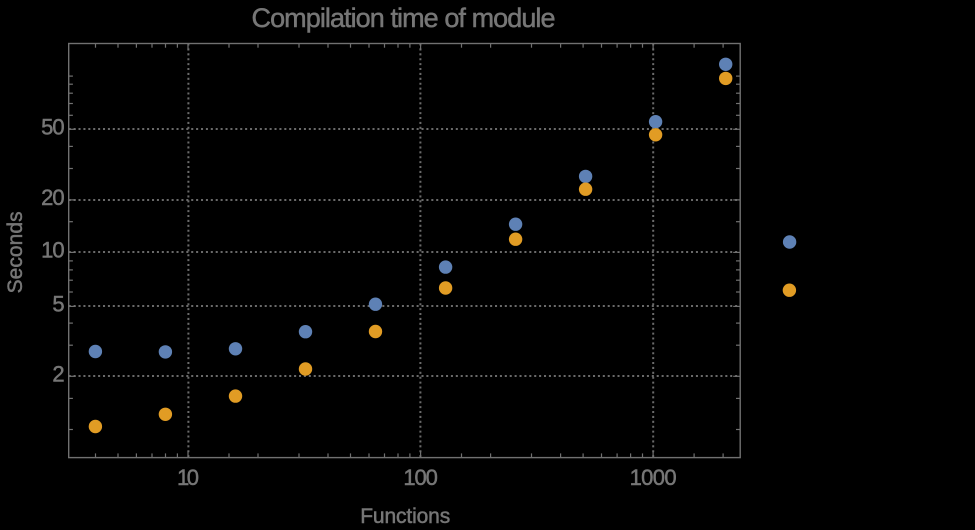 This screenshot has width=975, height=530. Describe the element at coordinates (420, 477) in the screenshot. I see `svg-text: 100` at that location.